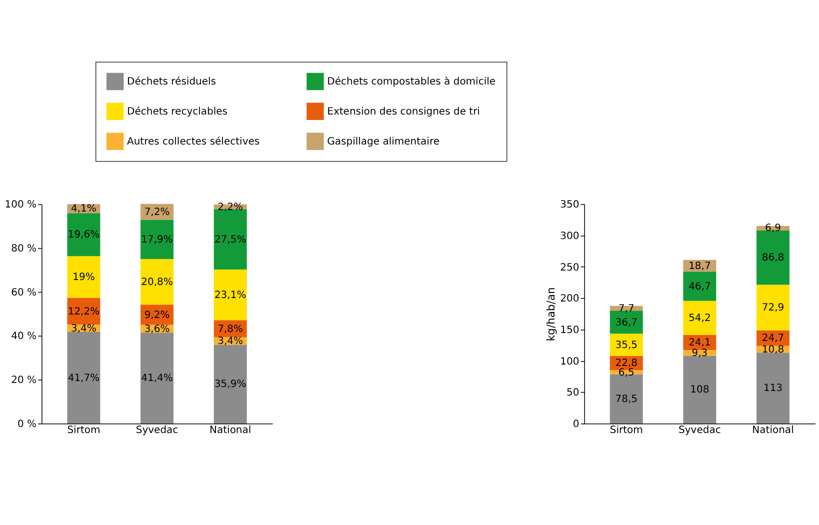  I want to click on y-tick-label: 250, so click(570, 268).